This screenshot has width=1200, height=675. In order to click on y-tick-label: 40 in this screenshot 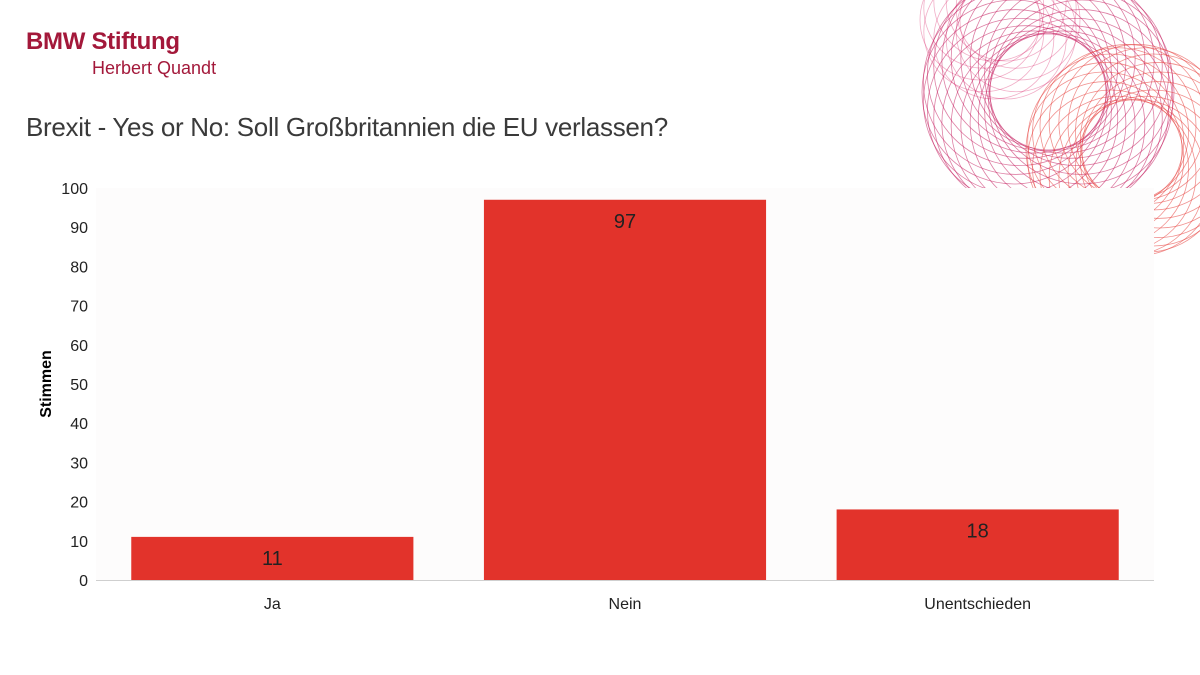, I will do `click(79, 424)`.